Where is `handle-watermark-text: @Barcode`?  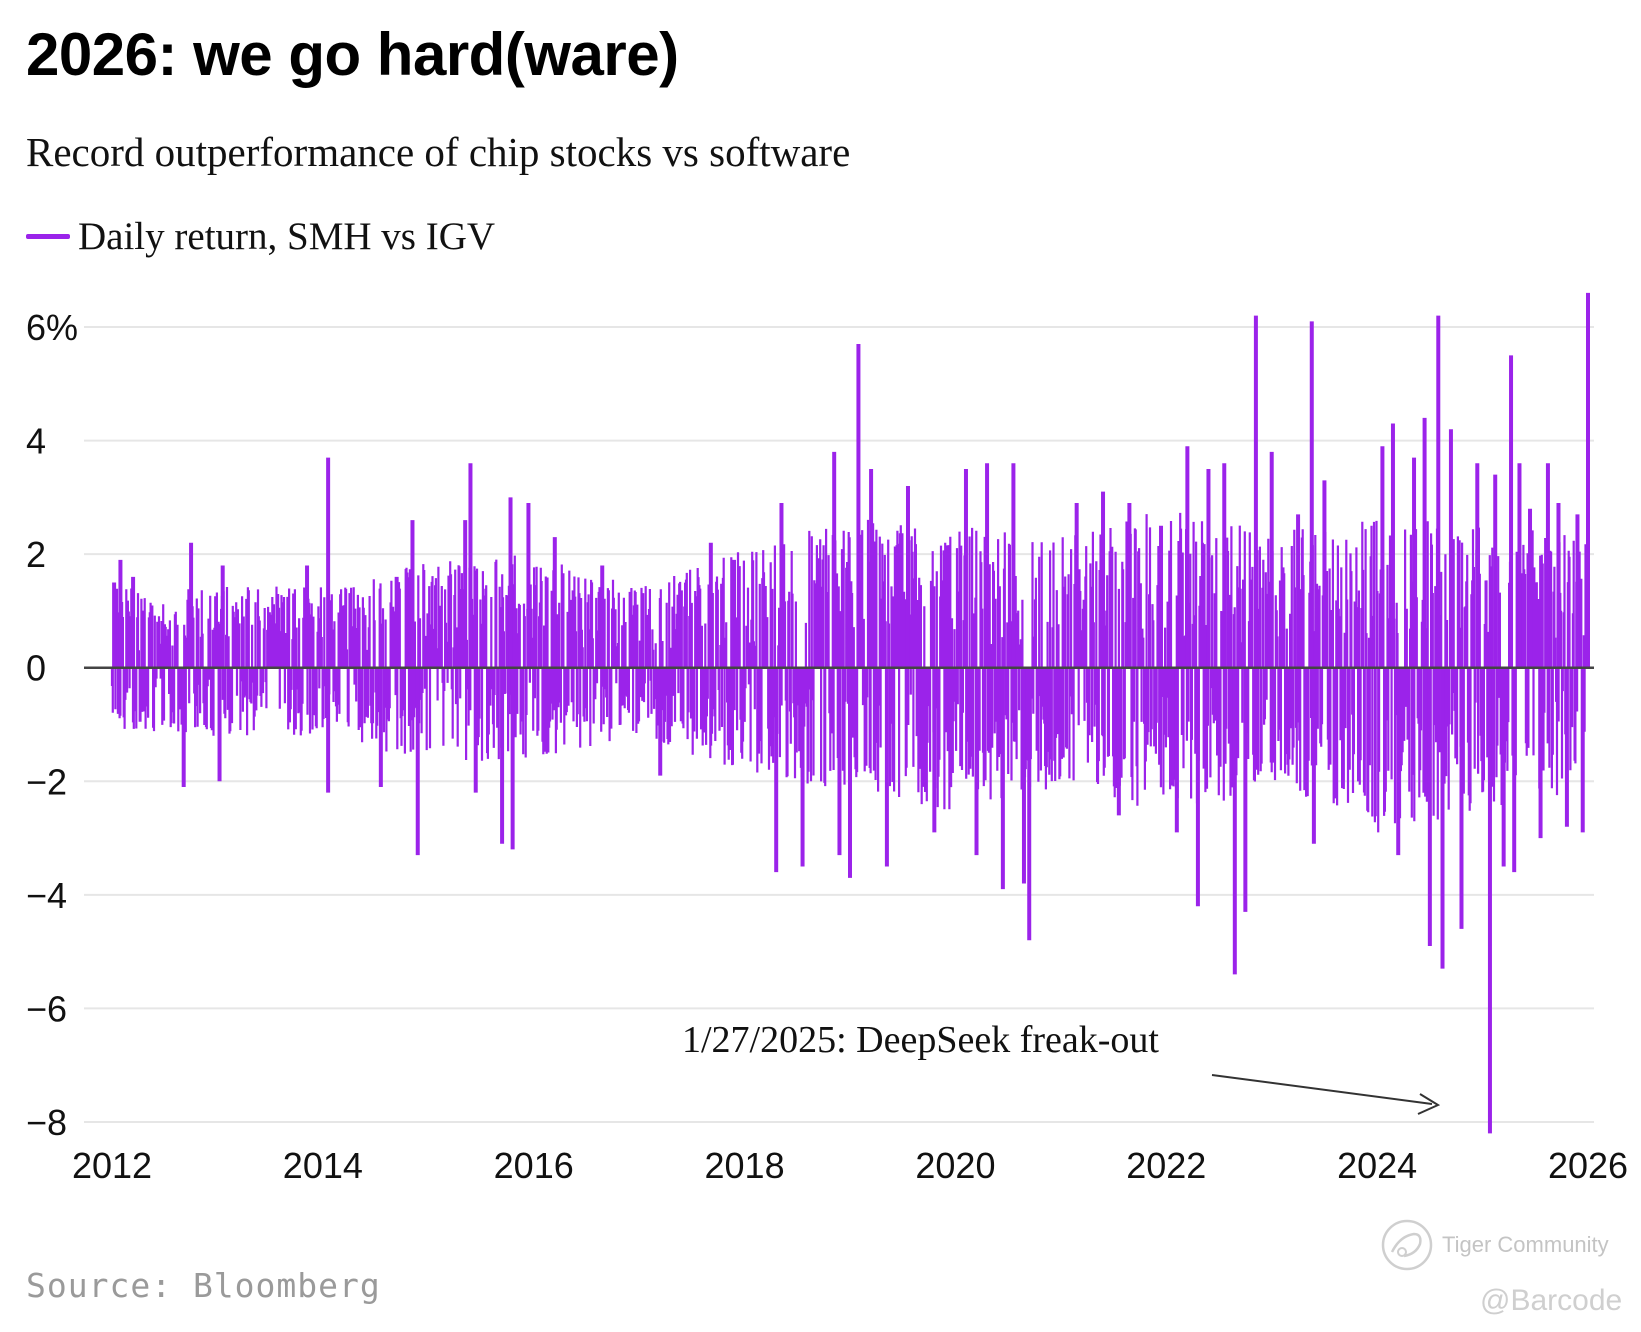
handle-watermark-text: @Barcode is located at coordinates (1551, 1300).